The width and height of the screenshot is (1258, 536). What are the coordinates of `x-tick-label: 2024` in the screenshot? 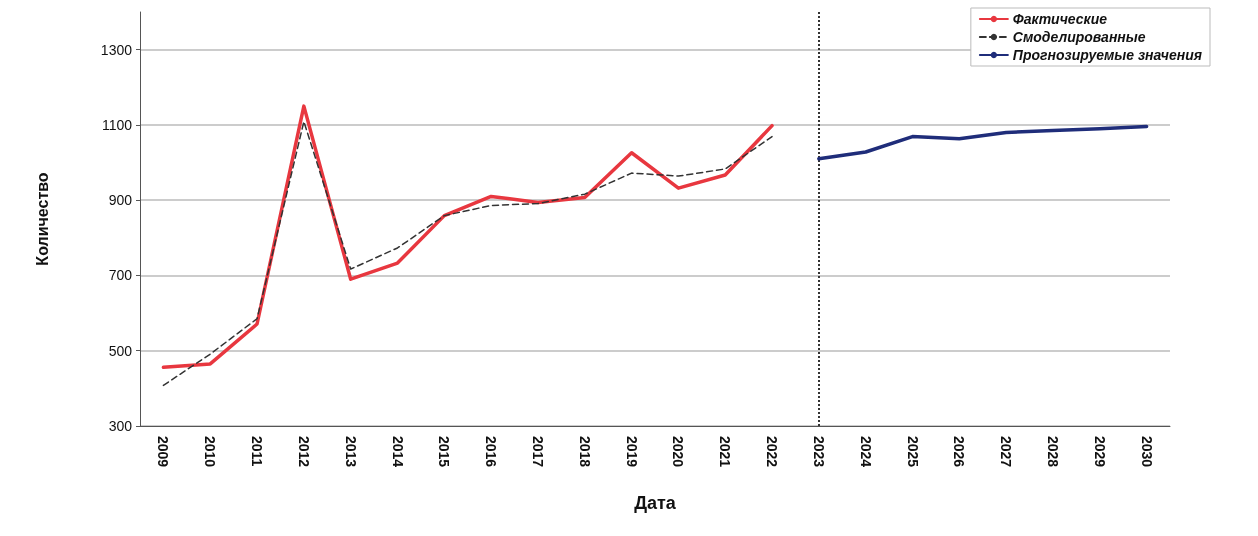 It's located at (865, 452).